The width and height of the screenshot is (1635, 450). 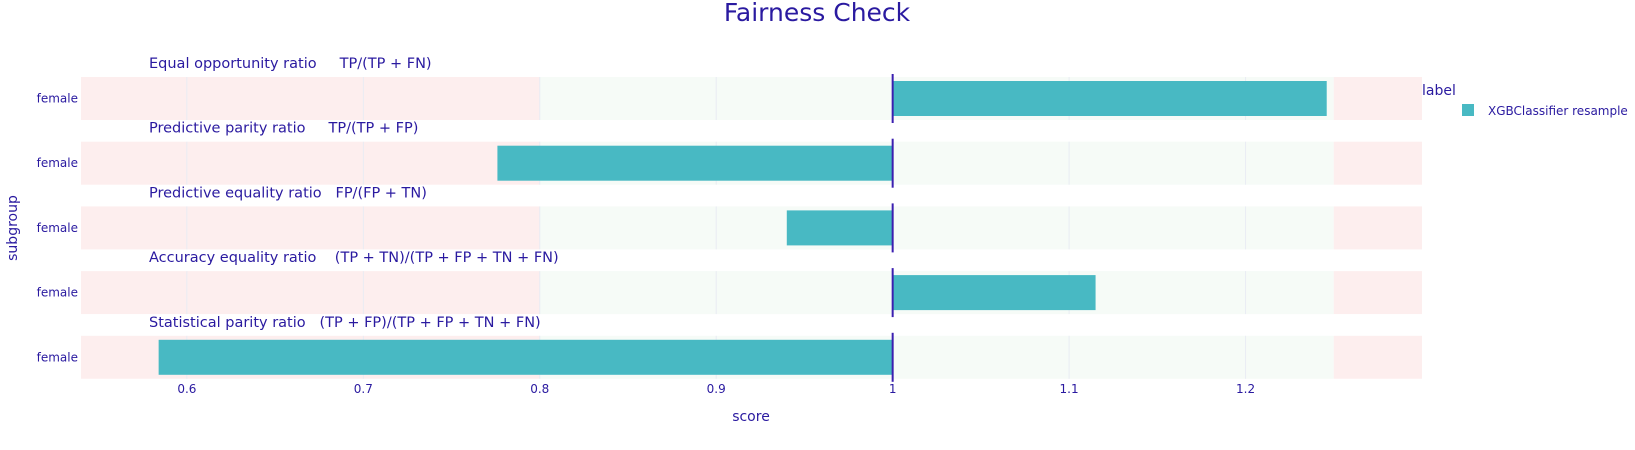 What do you see at coordinates (1525, 100) in the screenshot?
I see `legend: label XGBClassifier resample` at bounding box center [1525, 100].